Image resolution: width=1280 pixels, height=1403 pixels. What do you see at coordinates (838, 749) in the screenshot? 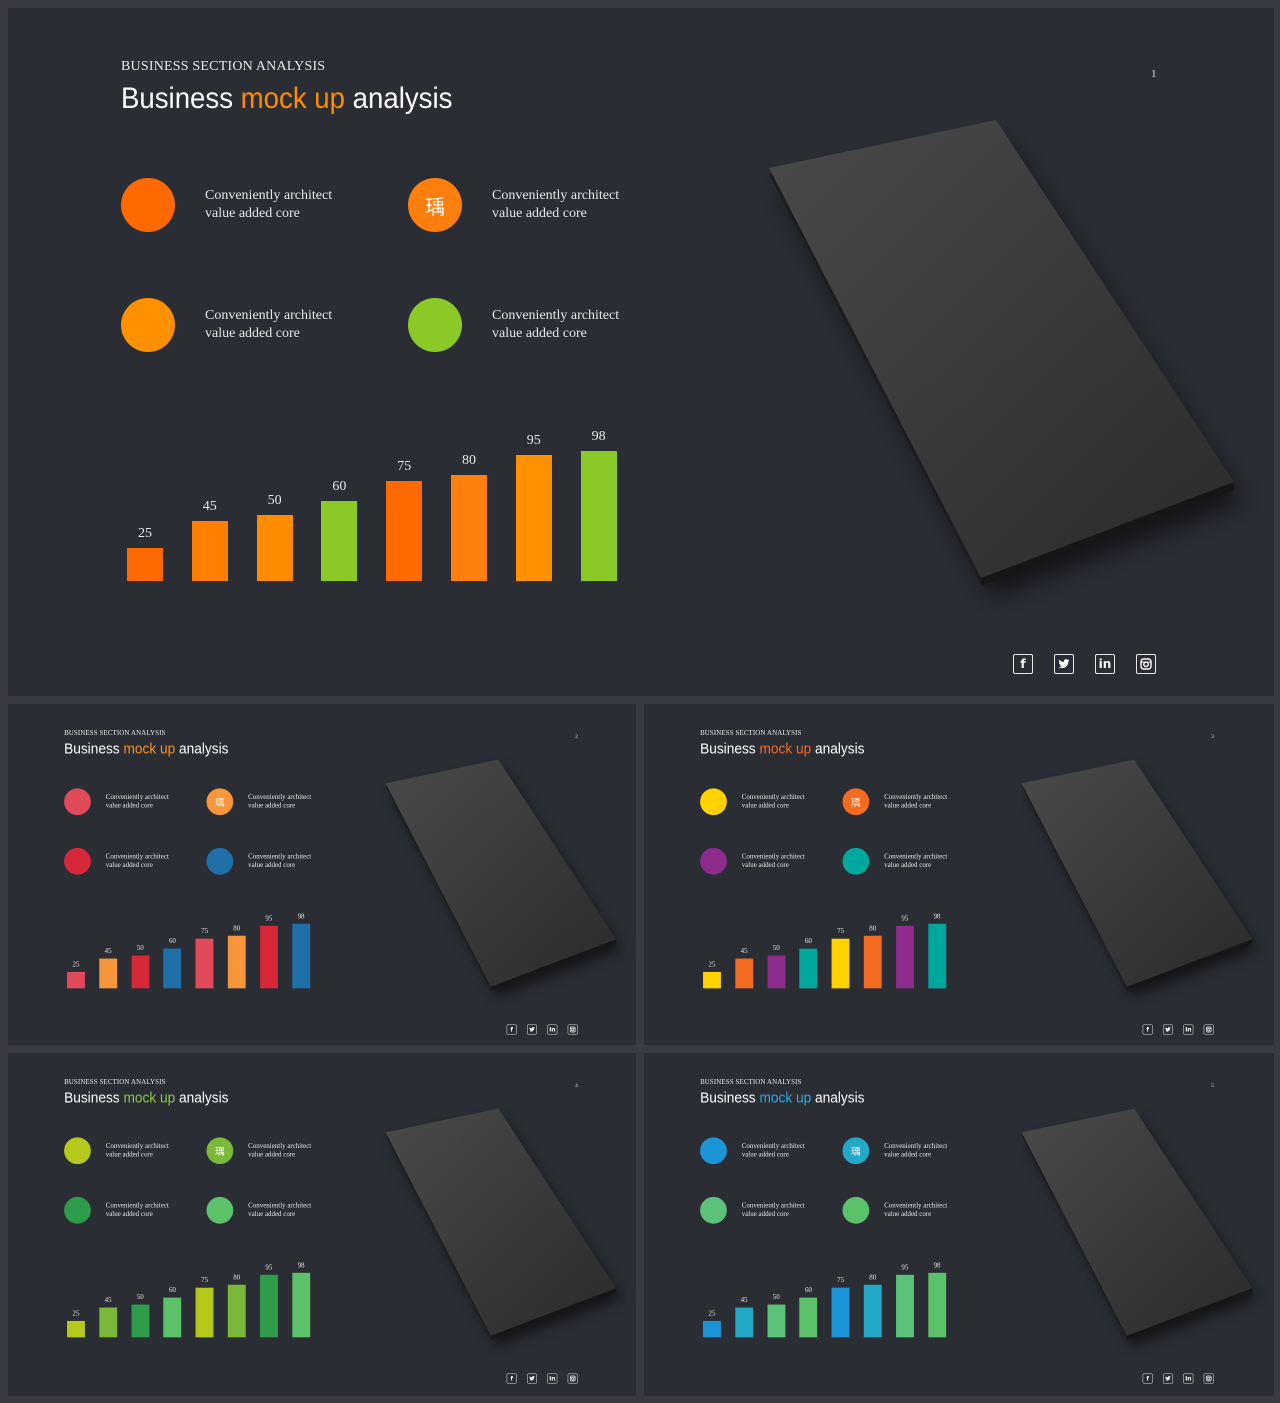
I see `title-text-end: analysis` at bounding box center [838, 749].